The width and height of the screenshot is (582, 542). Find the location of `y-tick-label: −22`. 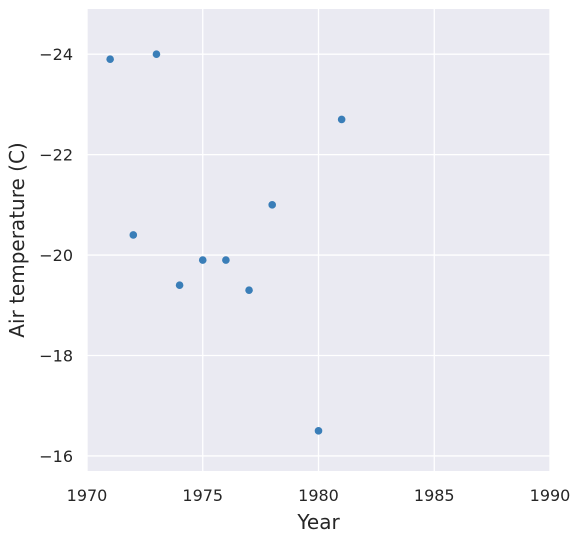

y-tick-label: −22 is located at coordinates (56, 155).